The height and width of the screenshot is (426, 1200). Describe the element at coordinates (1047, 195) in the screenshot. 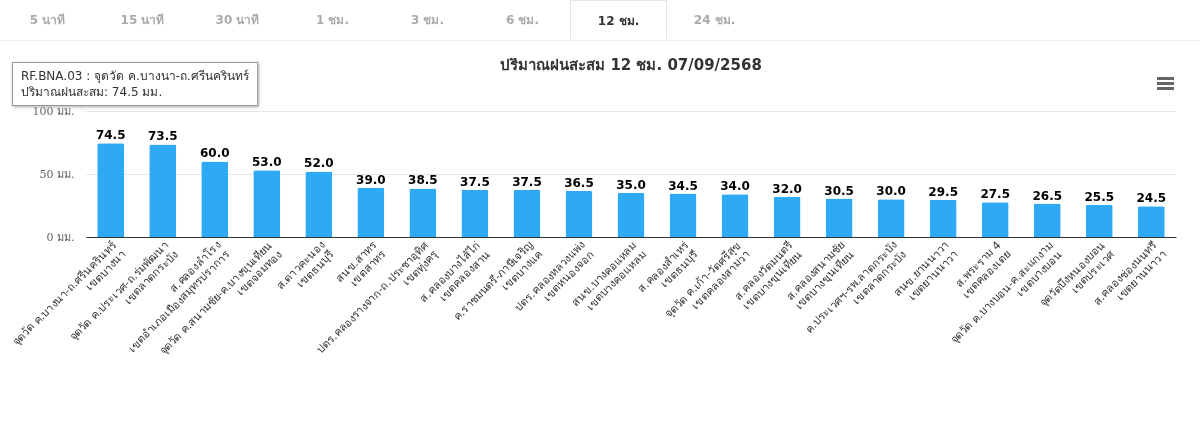

I see `data-label: 26.5` at that location.